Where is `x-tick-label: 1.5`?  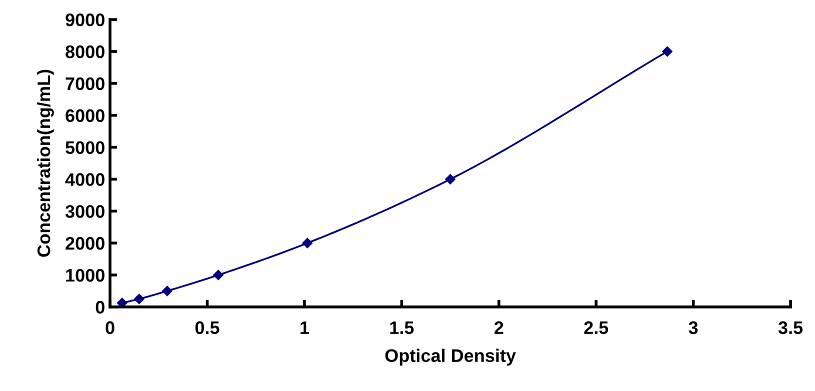 x-tick-label: 1.5 is located at coordinates (402, 327).